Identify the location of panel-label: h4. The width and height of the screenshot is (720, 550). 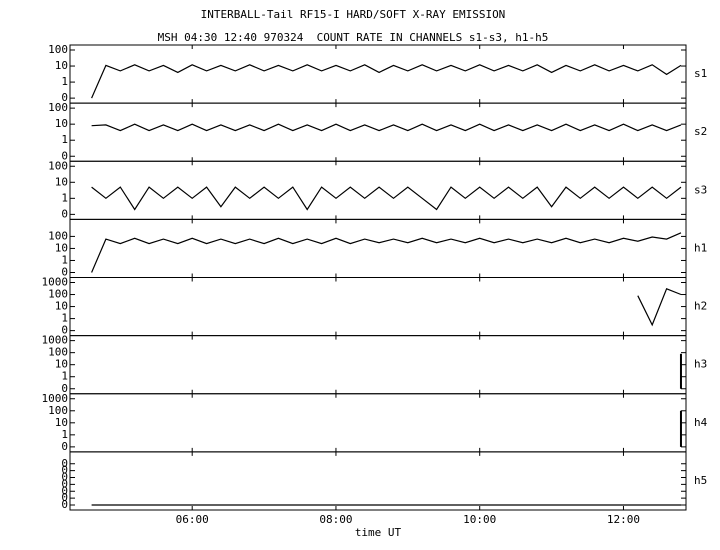
(701, 422).